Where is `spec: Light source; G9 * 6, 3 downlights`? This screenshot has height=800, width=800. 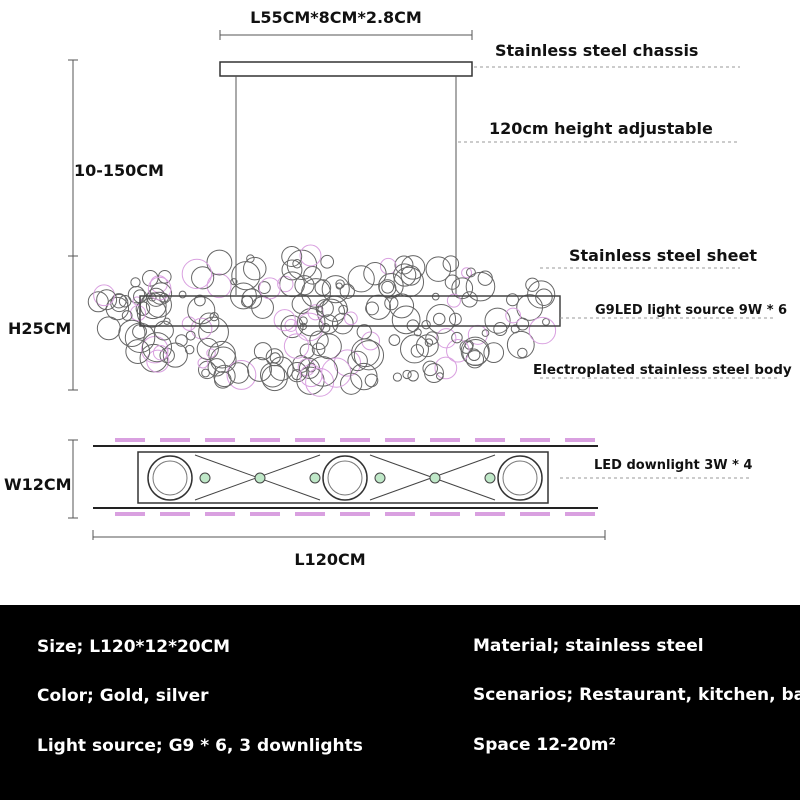 spec: Light source; G9 * 6, 3 downlights is located at coordinates (200, 746).